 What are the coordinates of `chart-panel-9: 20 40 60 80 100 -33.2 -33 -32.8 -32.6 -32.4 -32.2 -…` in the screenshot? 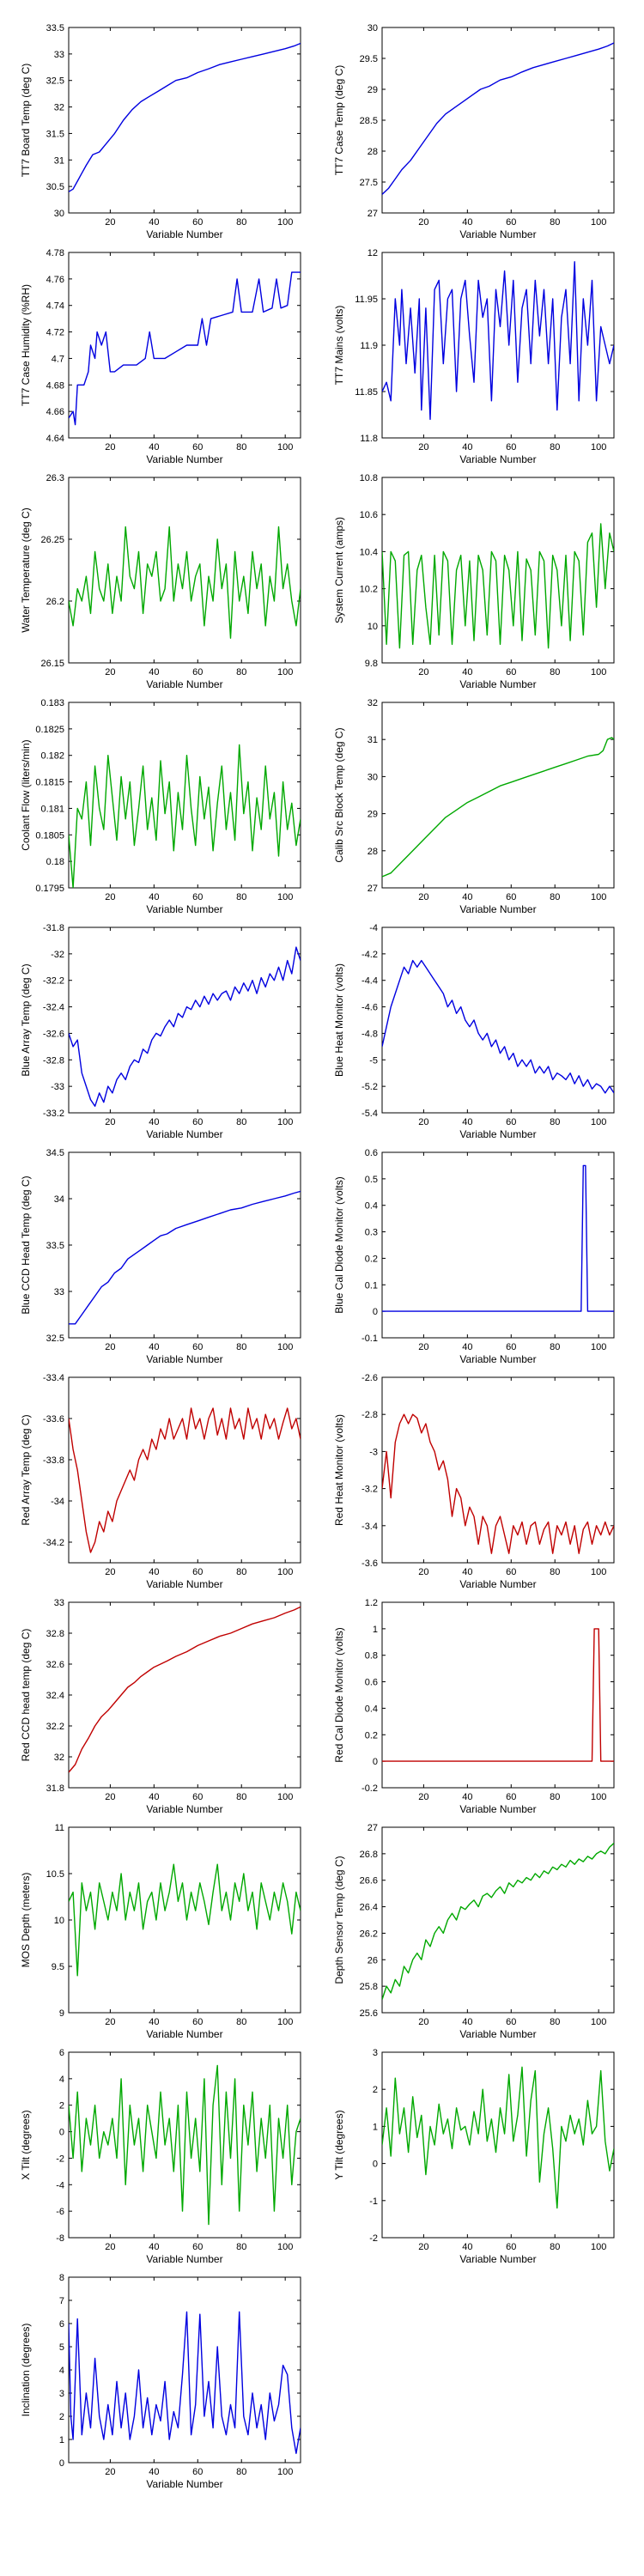 It's located at (160, 1031).